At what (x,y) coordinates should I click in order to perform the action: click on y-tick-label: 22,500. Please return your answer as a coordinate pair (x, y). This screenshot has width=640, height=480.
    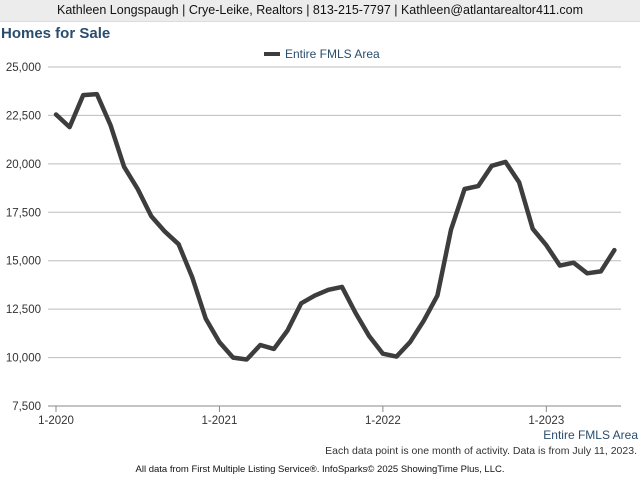
    Looking at the image, I should click on (23, 116).